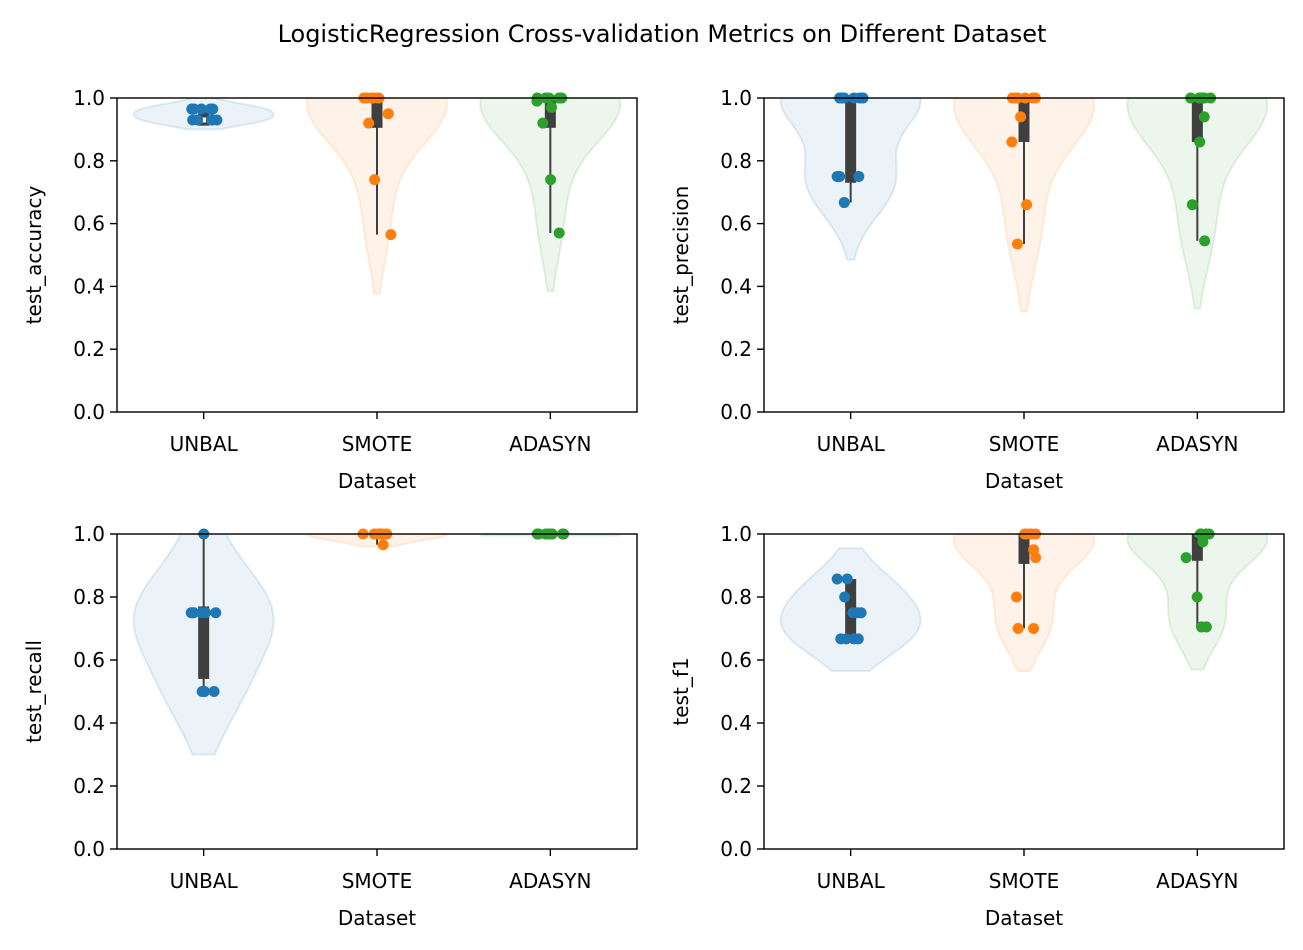 The width and height of the screenshot is (1303, 950). What do you see at coordinates (34, 691) in the screenshot?
I see `y-axis-label: test_recall` at bounding box center [34, 691].